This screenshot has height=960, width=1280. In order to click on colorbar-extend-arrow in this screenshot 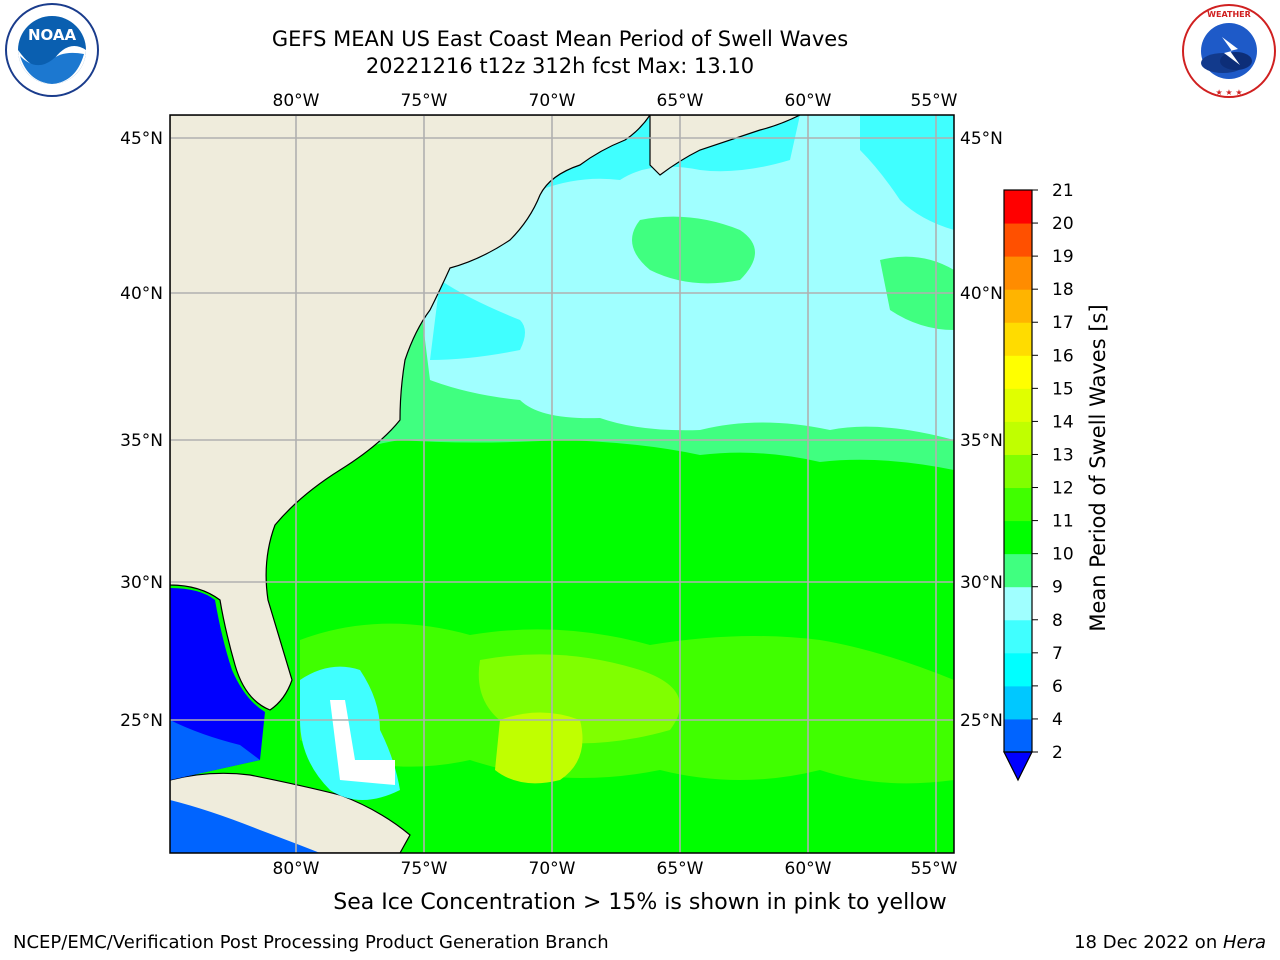, I will do `click(1018, 766)`.